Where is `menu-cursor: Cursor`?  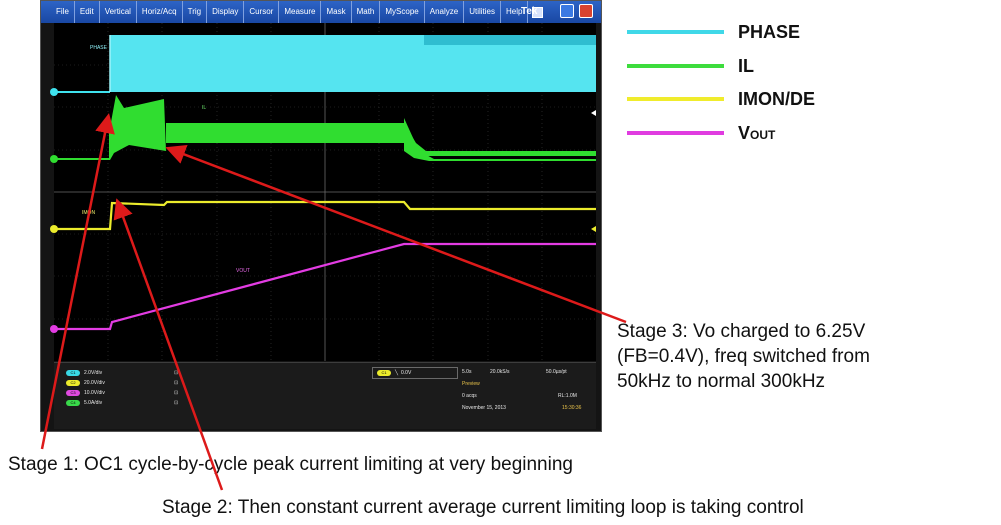
menu-cursor: Cursor is located at coordinates (262, 12).